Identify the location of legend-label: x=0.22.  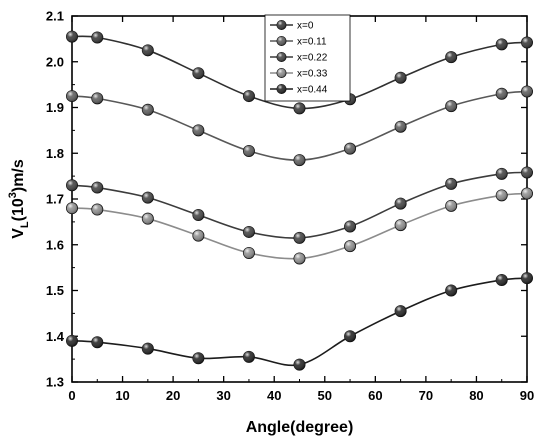
(312, 58).